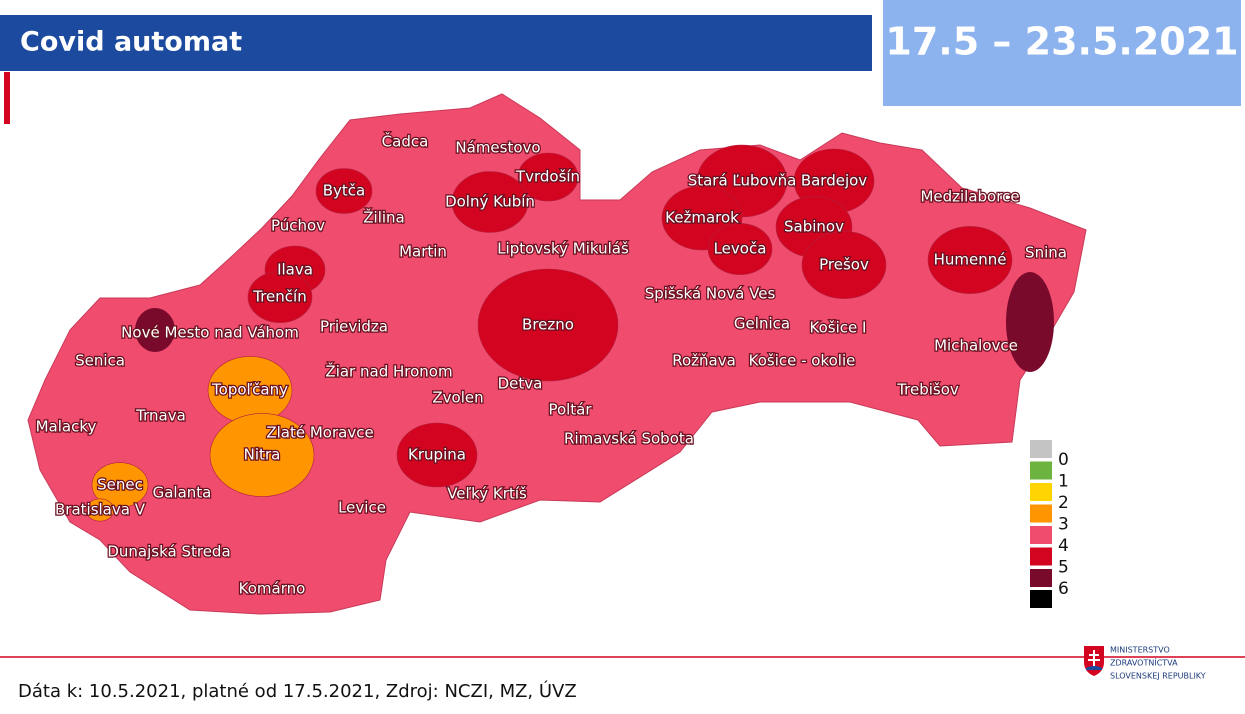  What do you see at coordinates (1063, 460) in the screenshot?
I see `legend-label: 0` at bounding box center [1063, 460].